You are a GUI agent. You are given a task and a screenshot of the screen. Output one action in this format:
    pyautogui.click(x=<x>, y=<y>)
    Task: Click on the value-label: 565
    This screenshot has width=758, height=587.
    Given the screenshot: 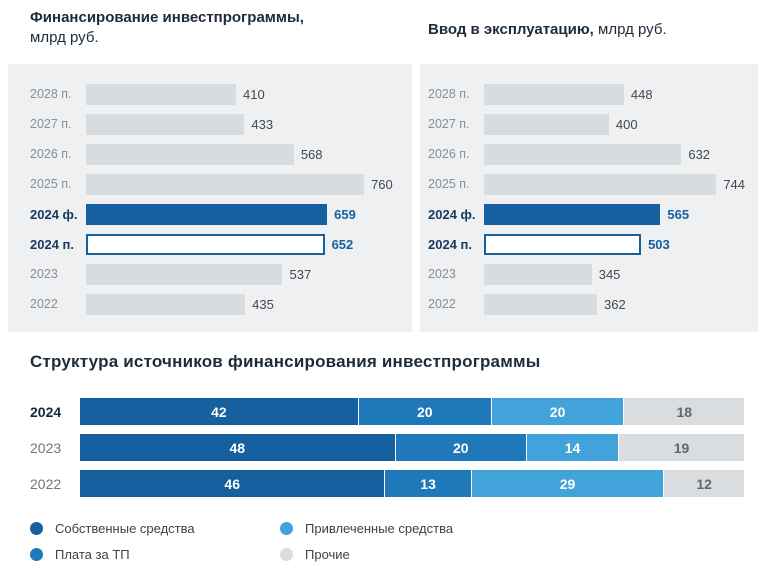 What is the action you would take?
    pyautogui.click(x=678, y=214)
    